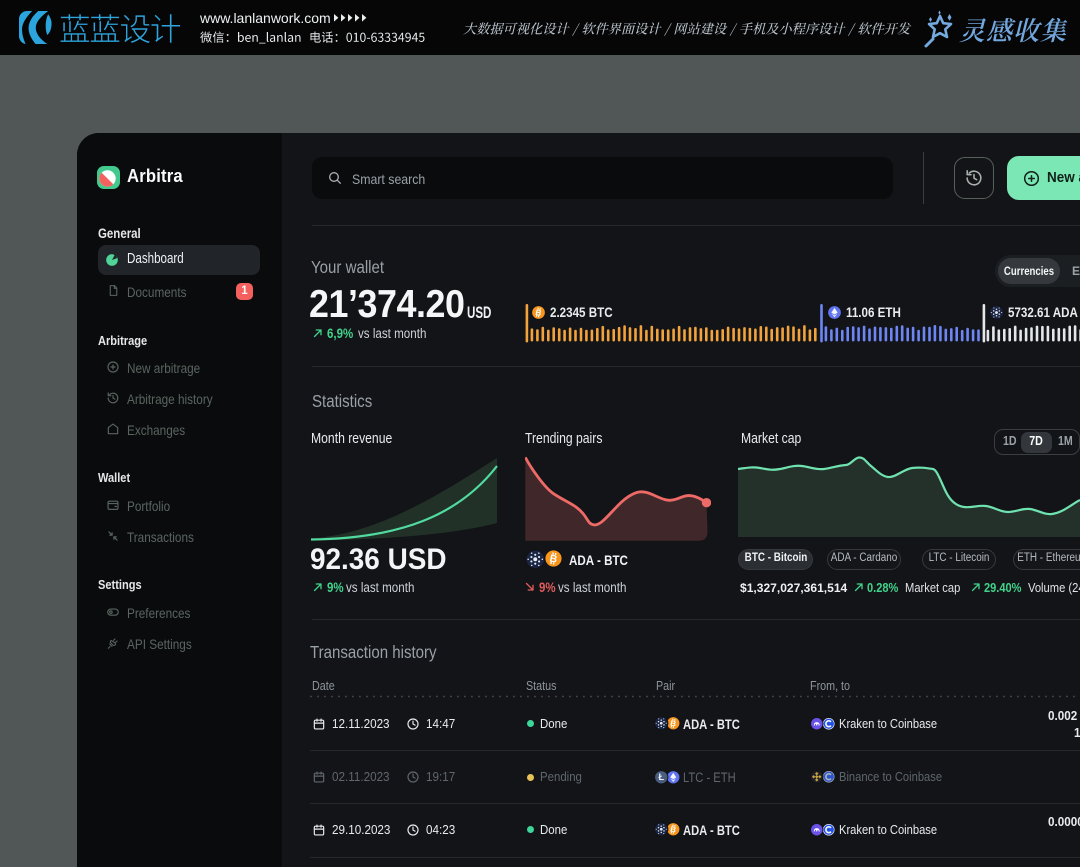 This screenshot has width=1080, height=867. Describe the element at coordinates (661, 777) in the screenshot. I see `svg-text: Ł` at that location.